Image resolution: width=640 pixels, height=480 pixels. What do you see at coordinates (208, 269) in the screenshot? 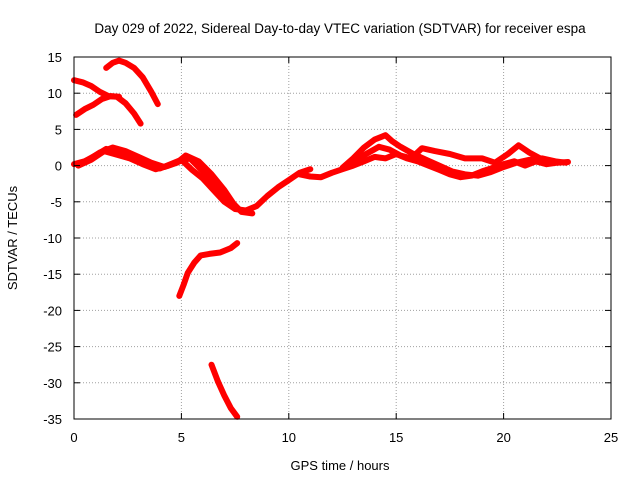
I see `series-arc-dip` at bounding box center [208, 269].